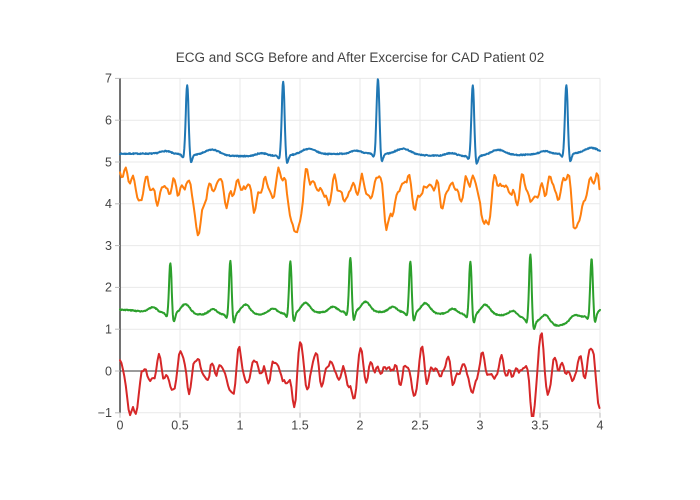 The width and height of the screenshot is (700, 500). Describe the element at coordinates (360, 425) in the screenshot. I see `x-tick-label: 2` at that location.